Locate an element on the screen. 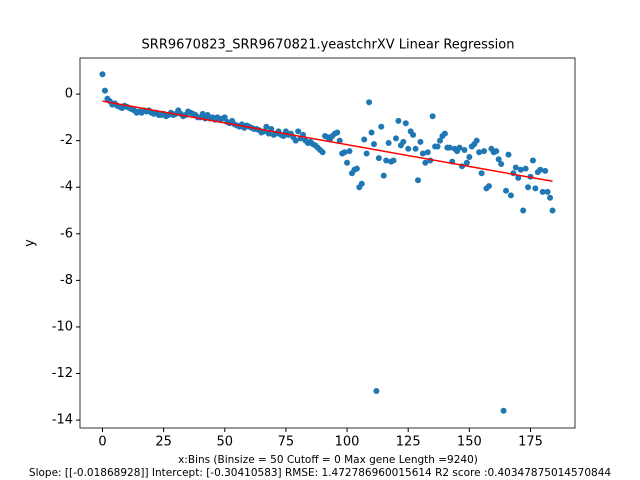 The width and height of the screenshot is (640, 480). y-axis-label: y is located at coordinates (30, 243).